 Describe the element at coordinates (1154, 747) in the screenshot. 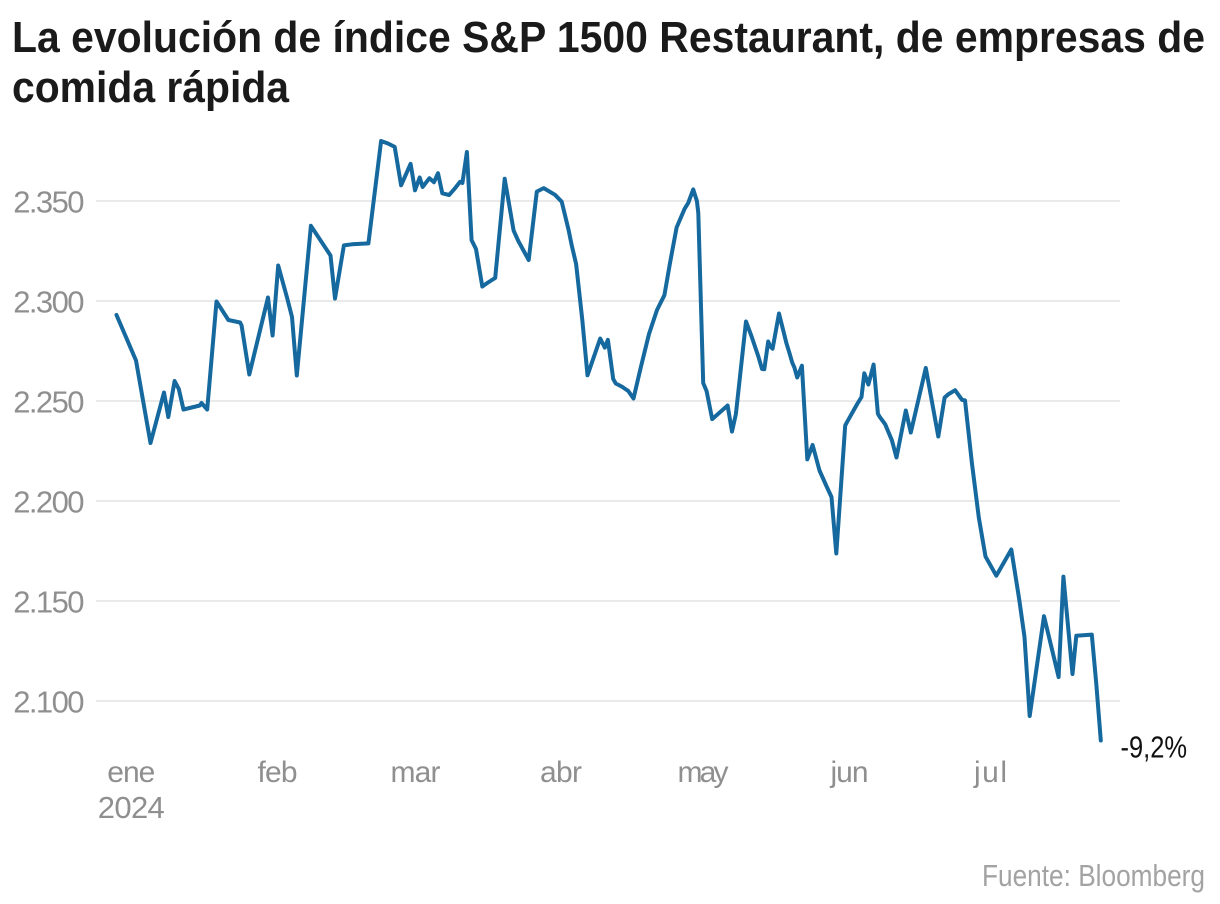

I see `svg-text: -9,2%` at that location.